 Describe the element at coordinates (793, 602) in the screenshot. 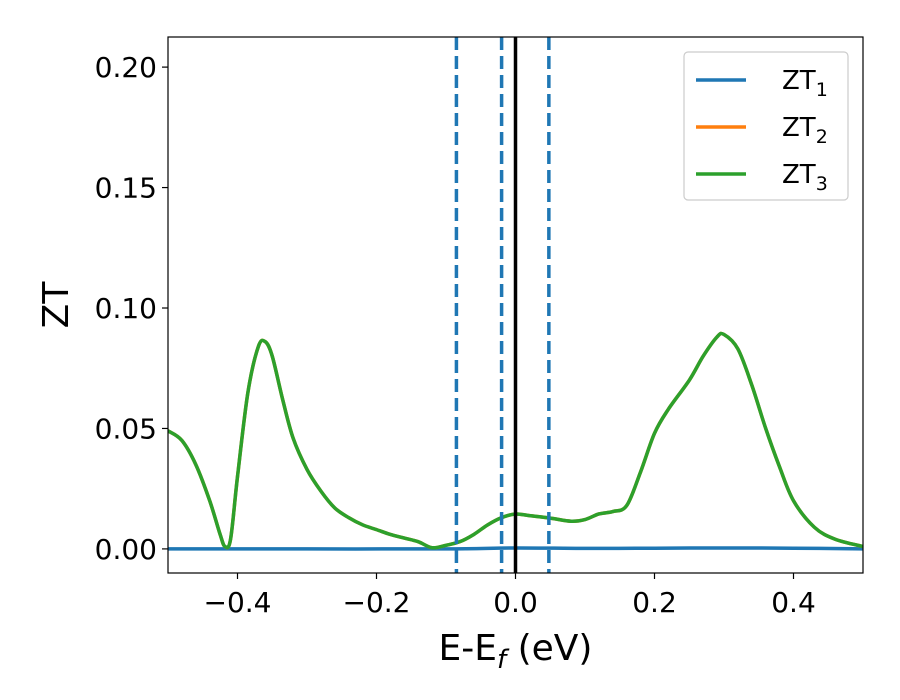

I see `x-tick-label: 0.4` at that location.